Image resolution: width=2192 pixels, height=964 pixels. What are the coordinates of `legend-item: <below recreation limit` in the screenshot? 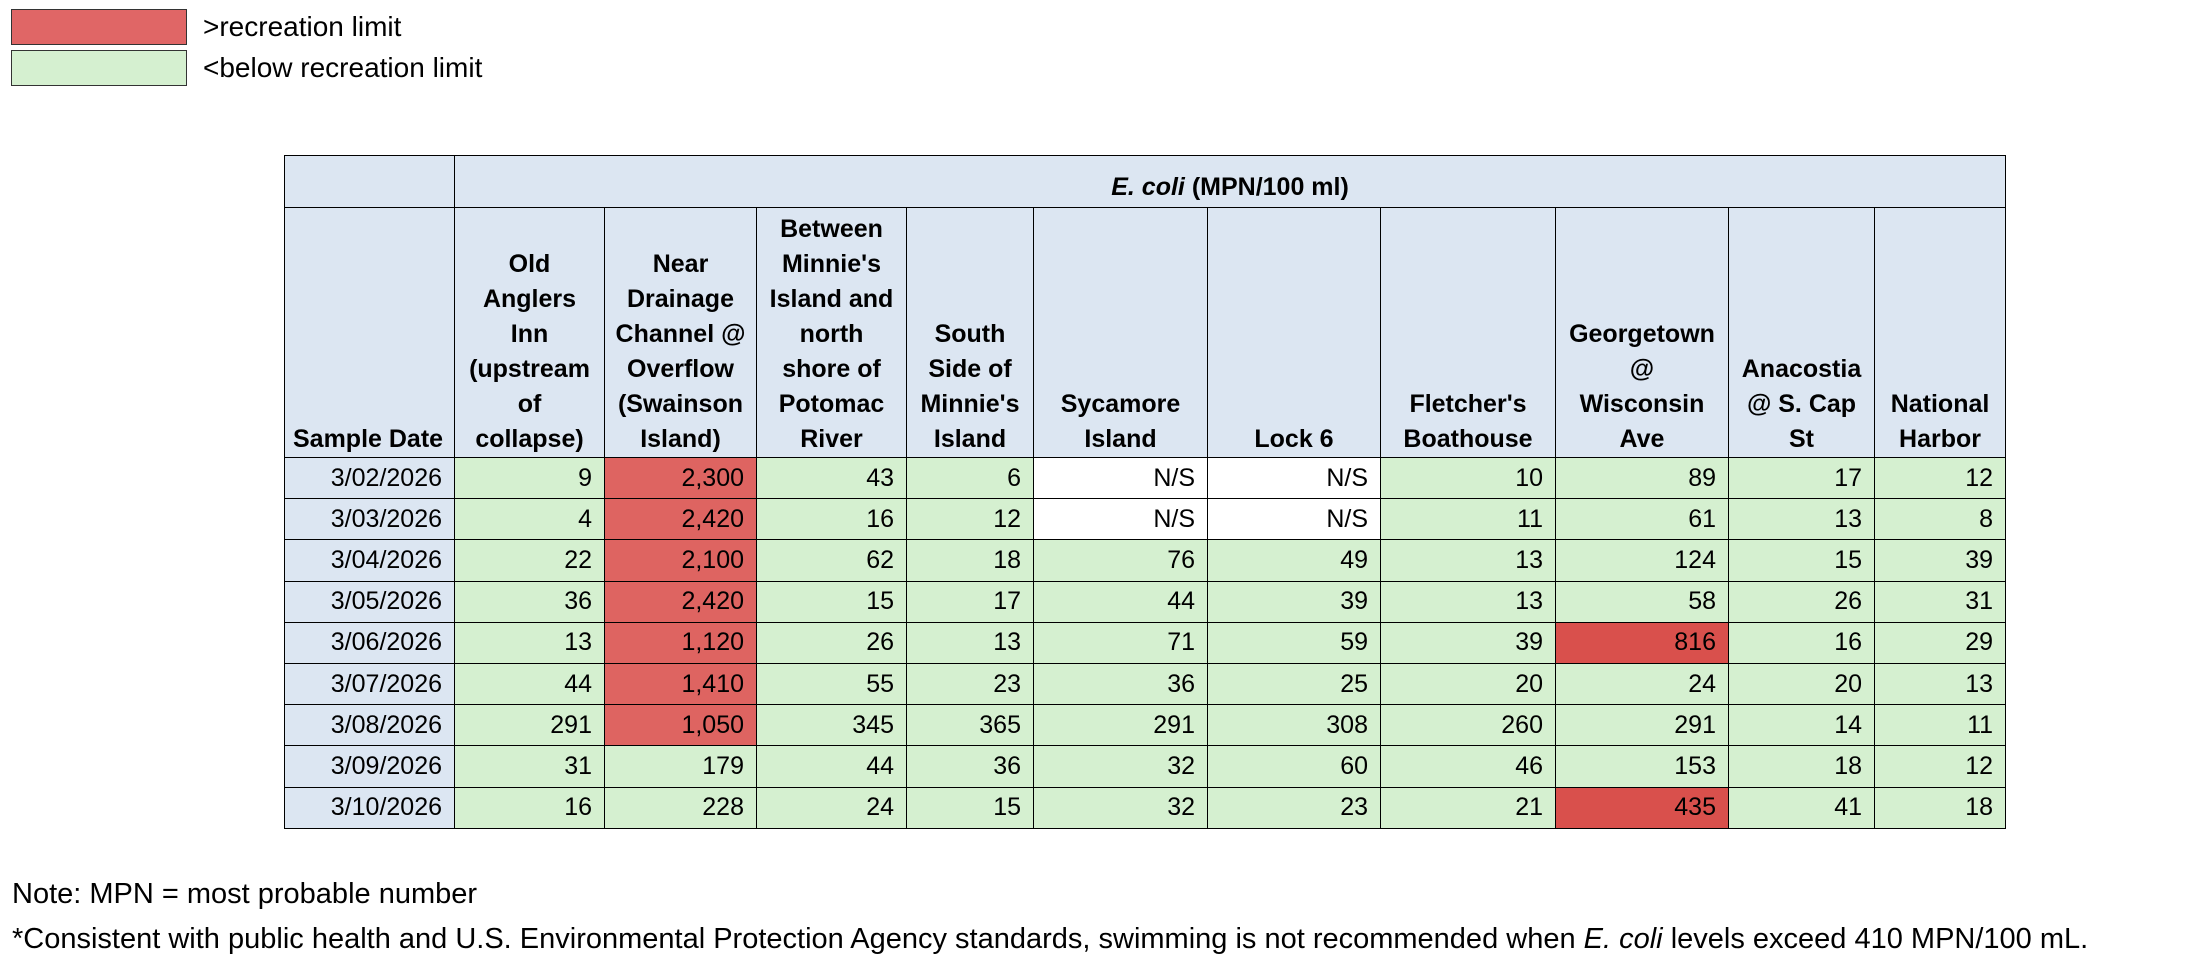 It's located at (246, 68).